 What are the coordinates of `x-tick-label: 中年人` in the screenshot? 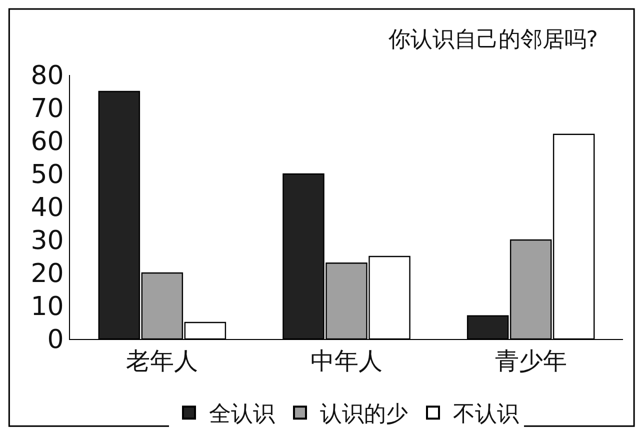 It's located at (346, 360).